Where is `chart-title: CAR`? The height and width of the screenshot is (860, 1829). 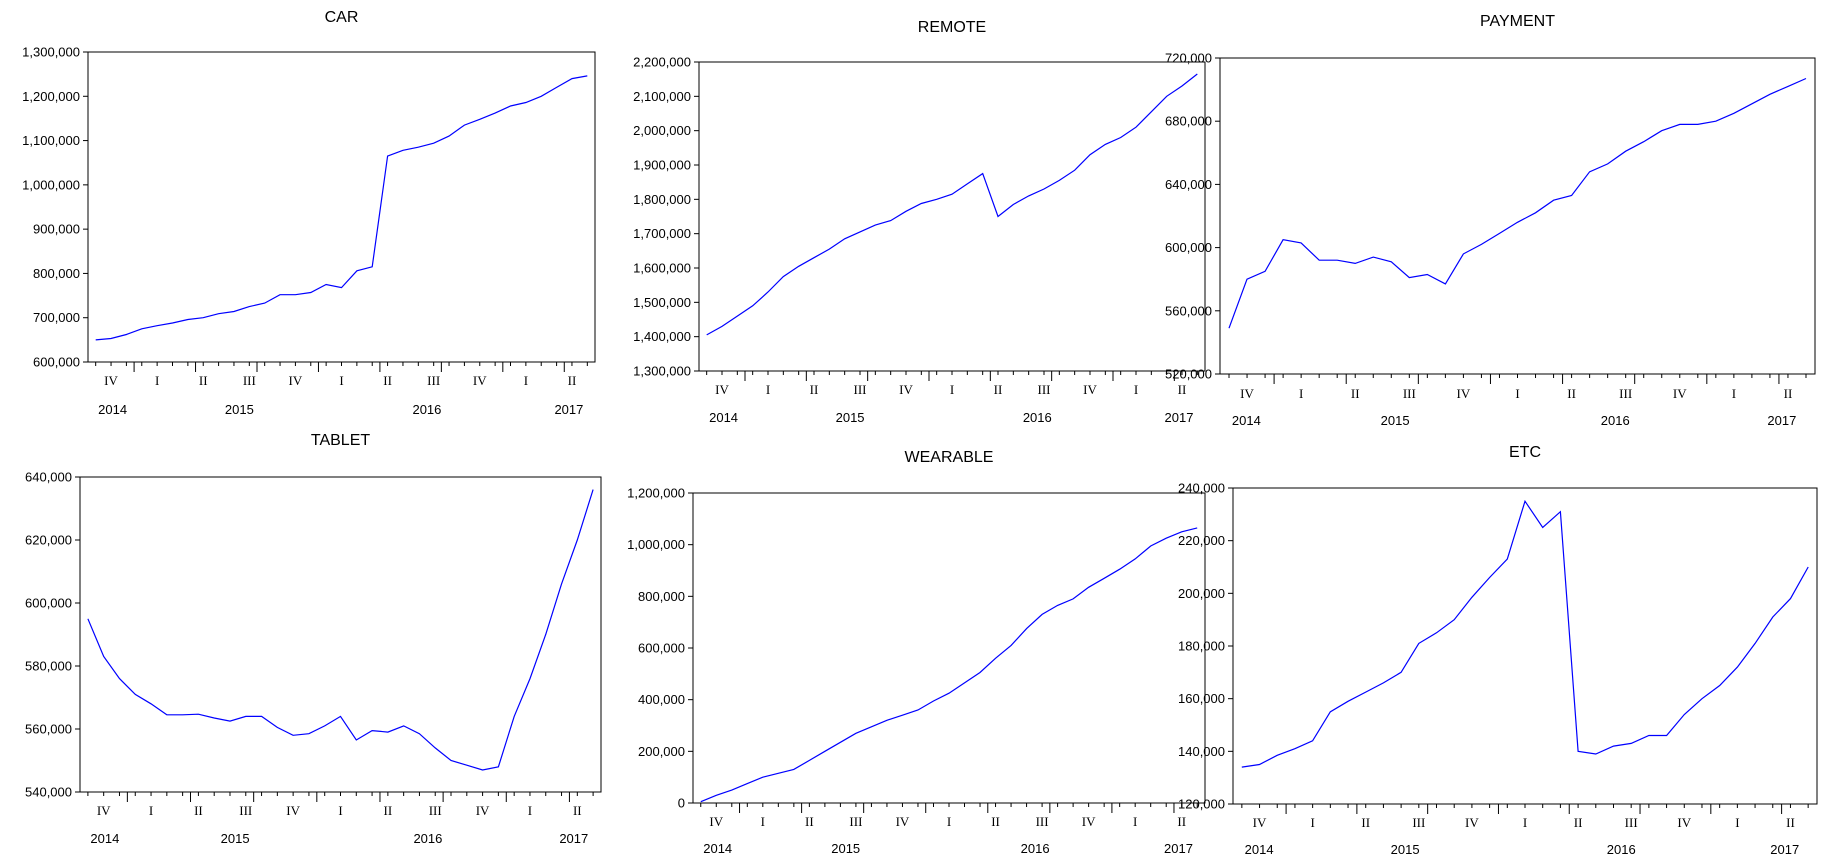 chart-title: CAR is located at coordinates (342, 17).